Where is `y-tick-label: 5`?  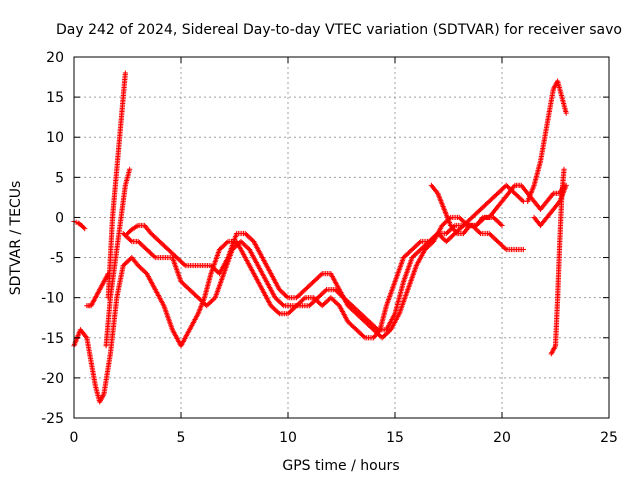
y-tick-label: 5 is located at coordinates (59, 178).